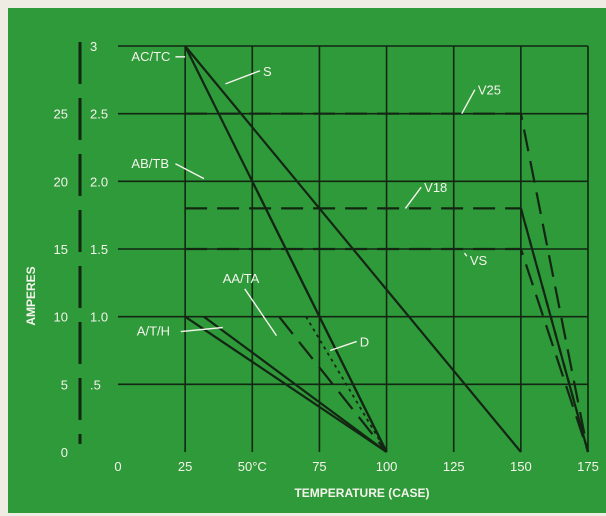 The height and width of the screenshot is (516, 606). I want to click on annotation-aa-ta: AA/TA, so click(241, 278).